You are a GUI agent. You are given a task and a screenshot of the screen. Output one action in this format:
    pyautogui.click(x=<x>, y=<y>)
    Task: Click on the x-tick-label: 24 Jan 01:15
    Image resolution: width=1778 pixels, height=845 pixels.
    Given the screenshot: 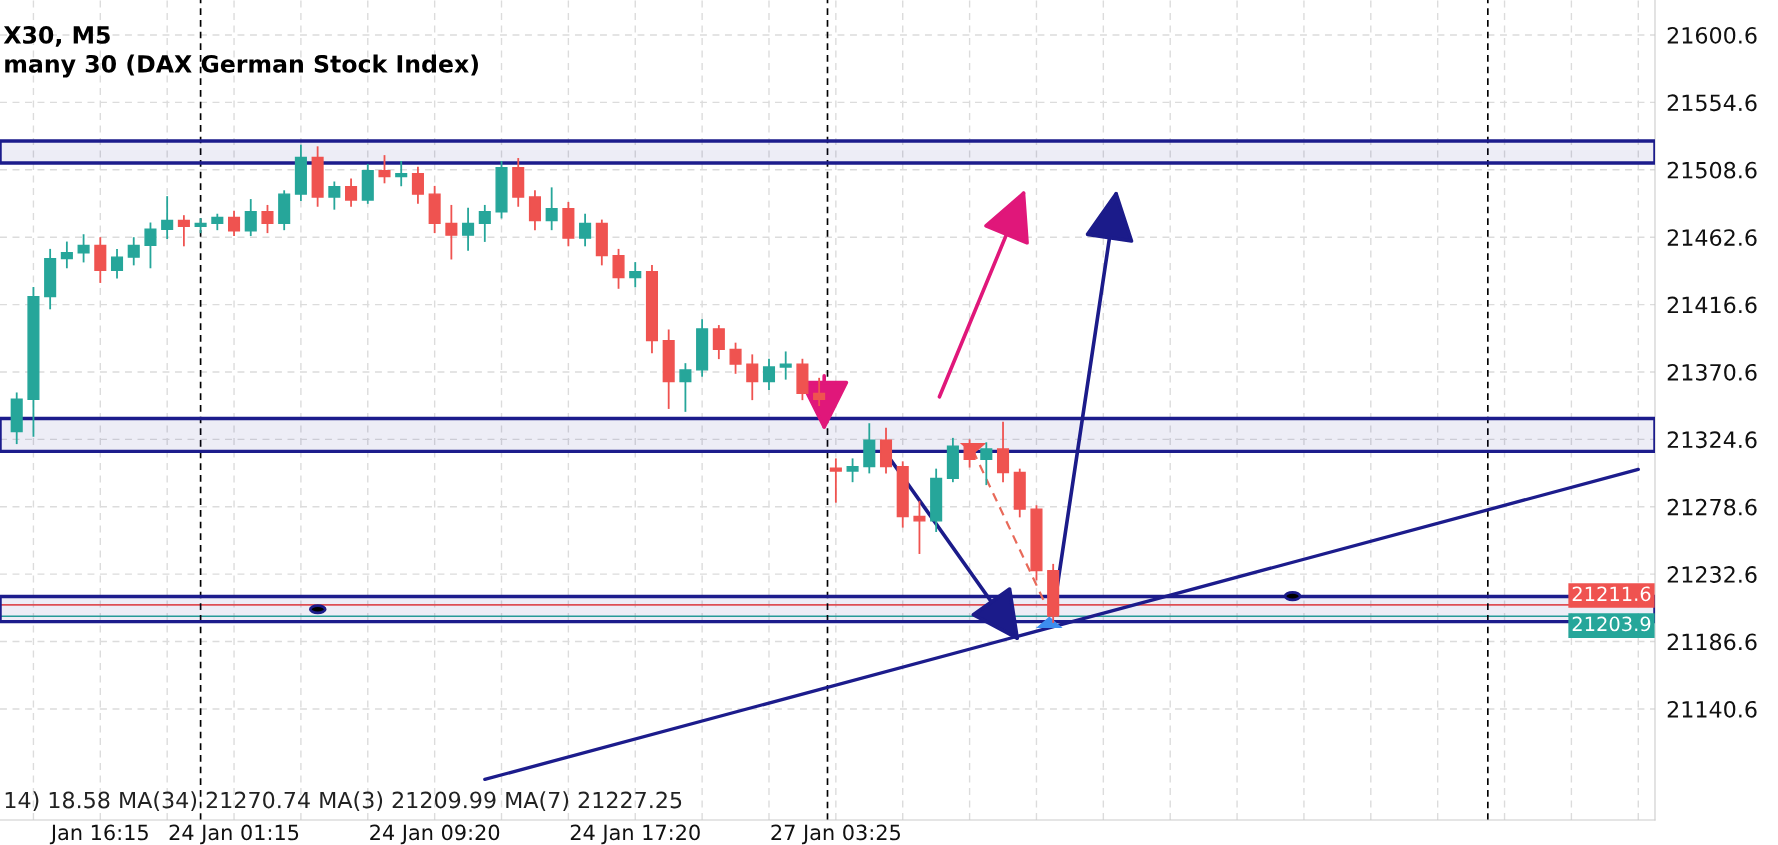 What is the action you would take?
    pyautogui.click(x=234, y=834)
    